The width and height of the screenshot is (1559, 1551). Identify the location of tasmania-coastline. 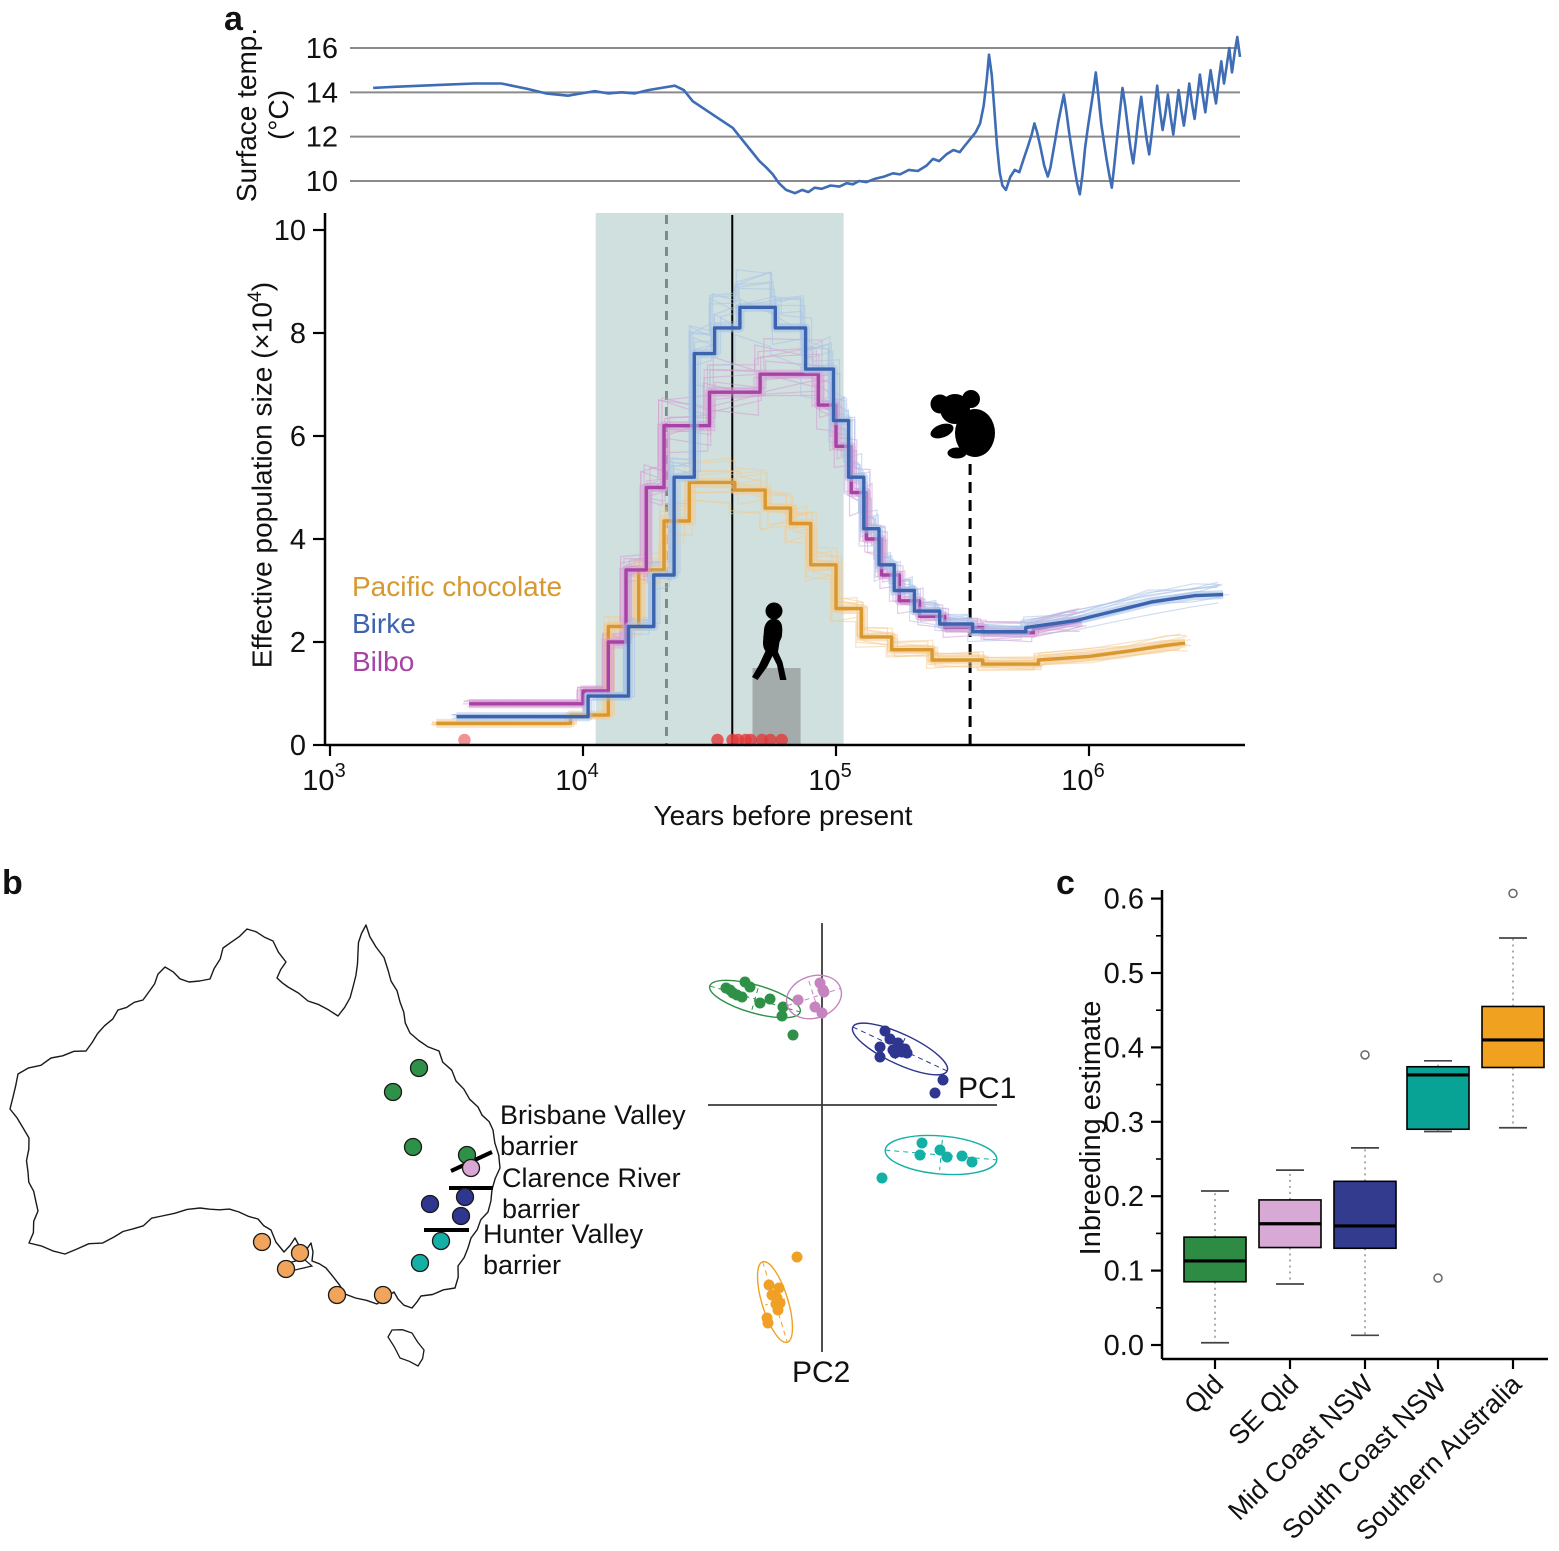
(406, 1348).